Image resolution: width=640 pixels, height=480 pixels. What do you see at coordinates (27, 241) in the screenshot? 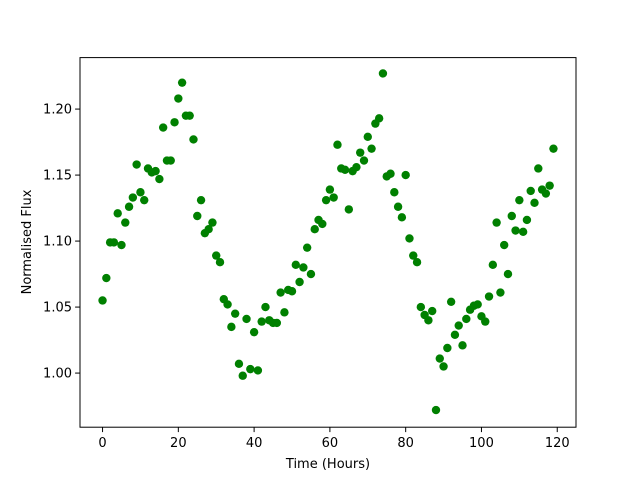
I see `y-axis-label: Normalised Flux` at bounding box center [27, 241].